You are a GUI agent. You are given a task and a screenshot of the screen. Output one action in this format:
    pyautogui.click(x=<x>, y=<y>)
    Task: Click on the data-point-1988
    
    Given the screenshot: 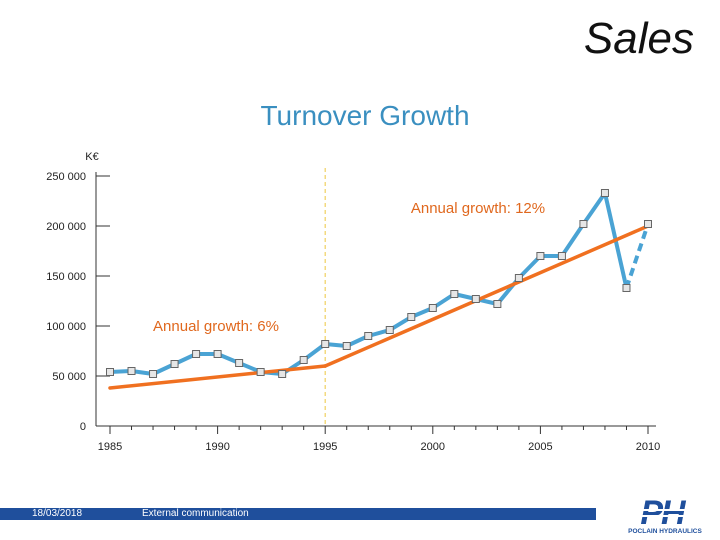 What is the action you would take?
    pyautogui.click(x=174, y=364)
    